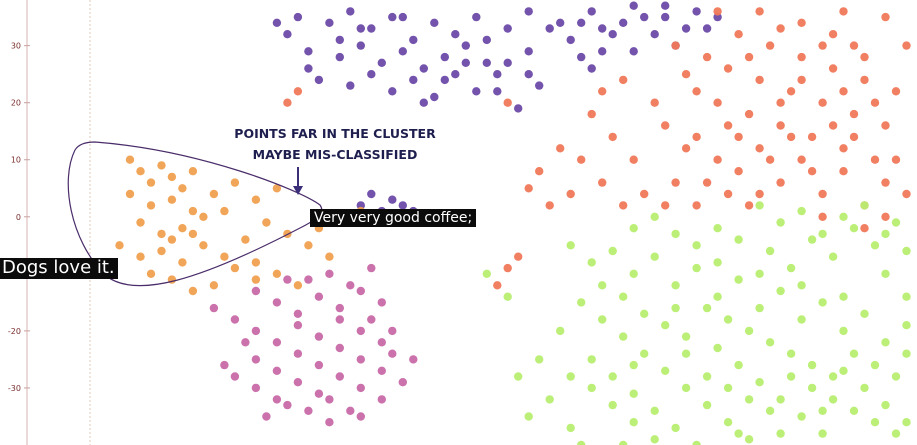 The image size is (917, 445). What do you see at coordinates (16, 103) in the screenshot?
I see `y-tick-label: 20` at bounding box center [16, 103].